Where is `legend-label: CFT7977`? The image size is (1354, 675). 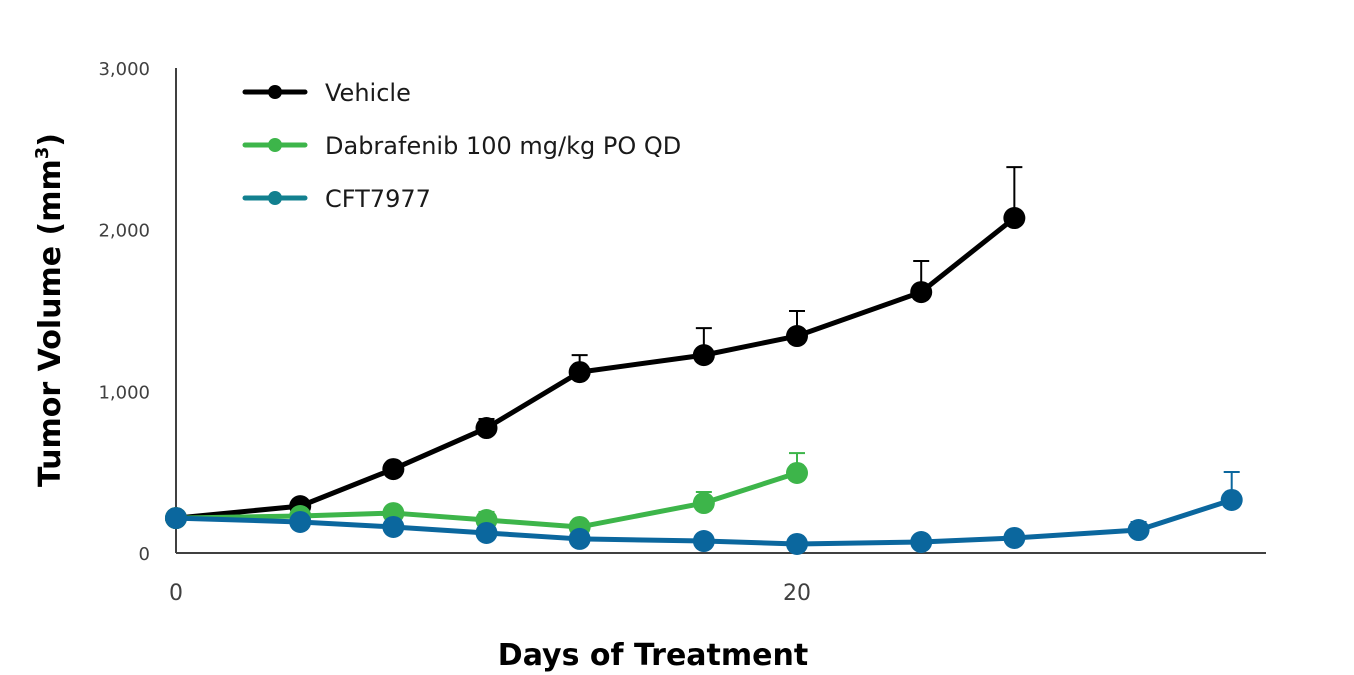
legend-label: CFT7977 is located at coordinates (378, 199).